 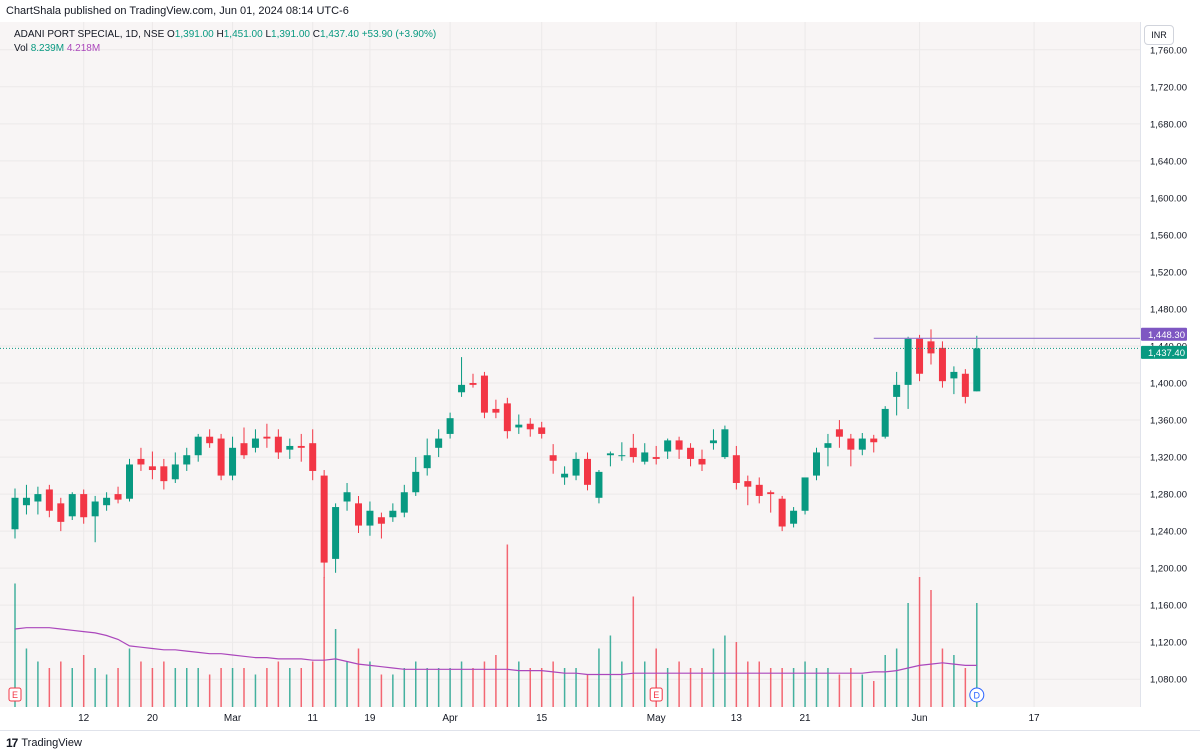 I want to click on dividend-marker, so click(x=977, y=695).